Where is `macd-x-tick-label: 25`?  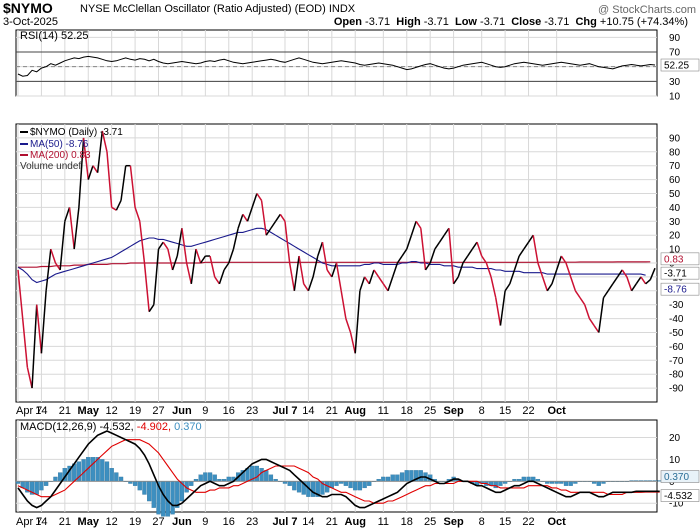
macd-x-tick-label: 25 is located at coordinates (430, 522).